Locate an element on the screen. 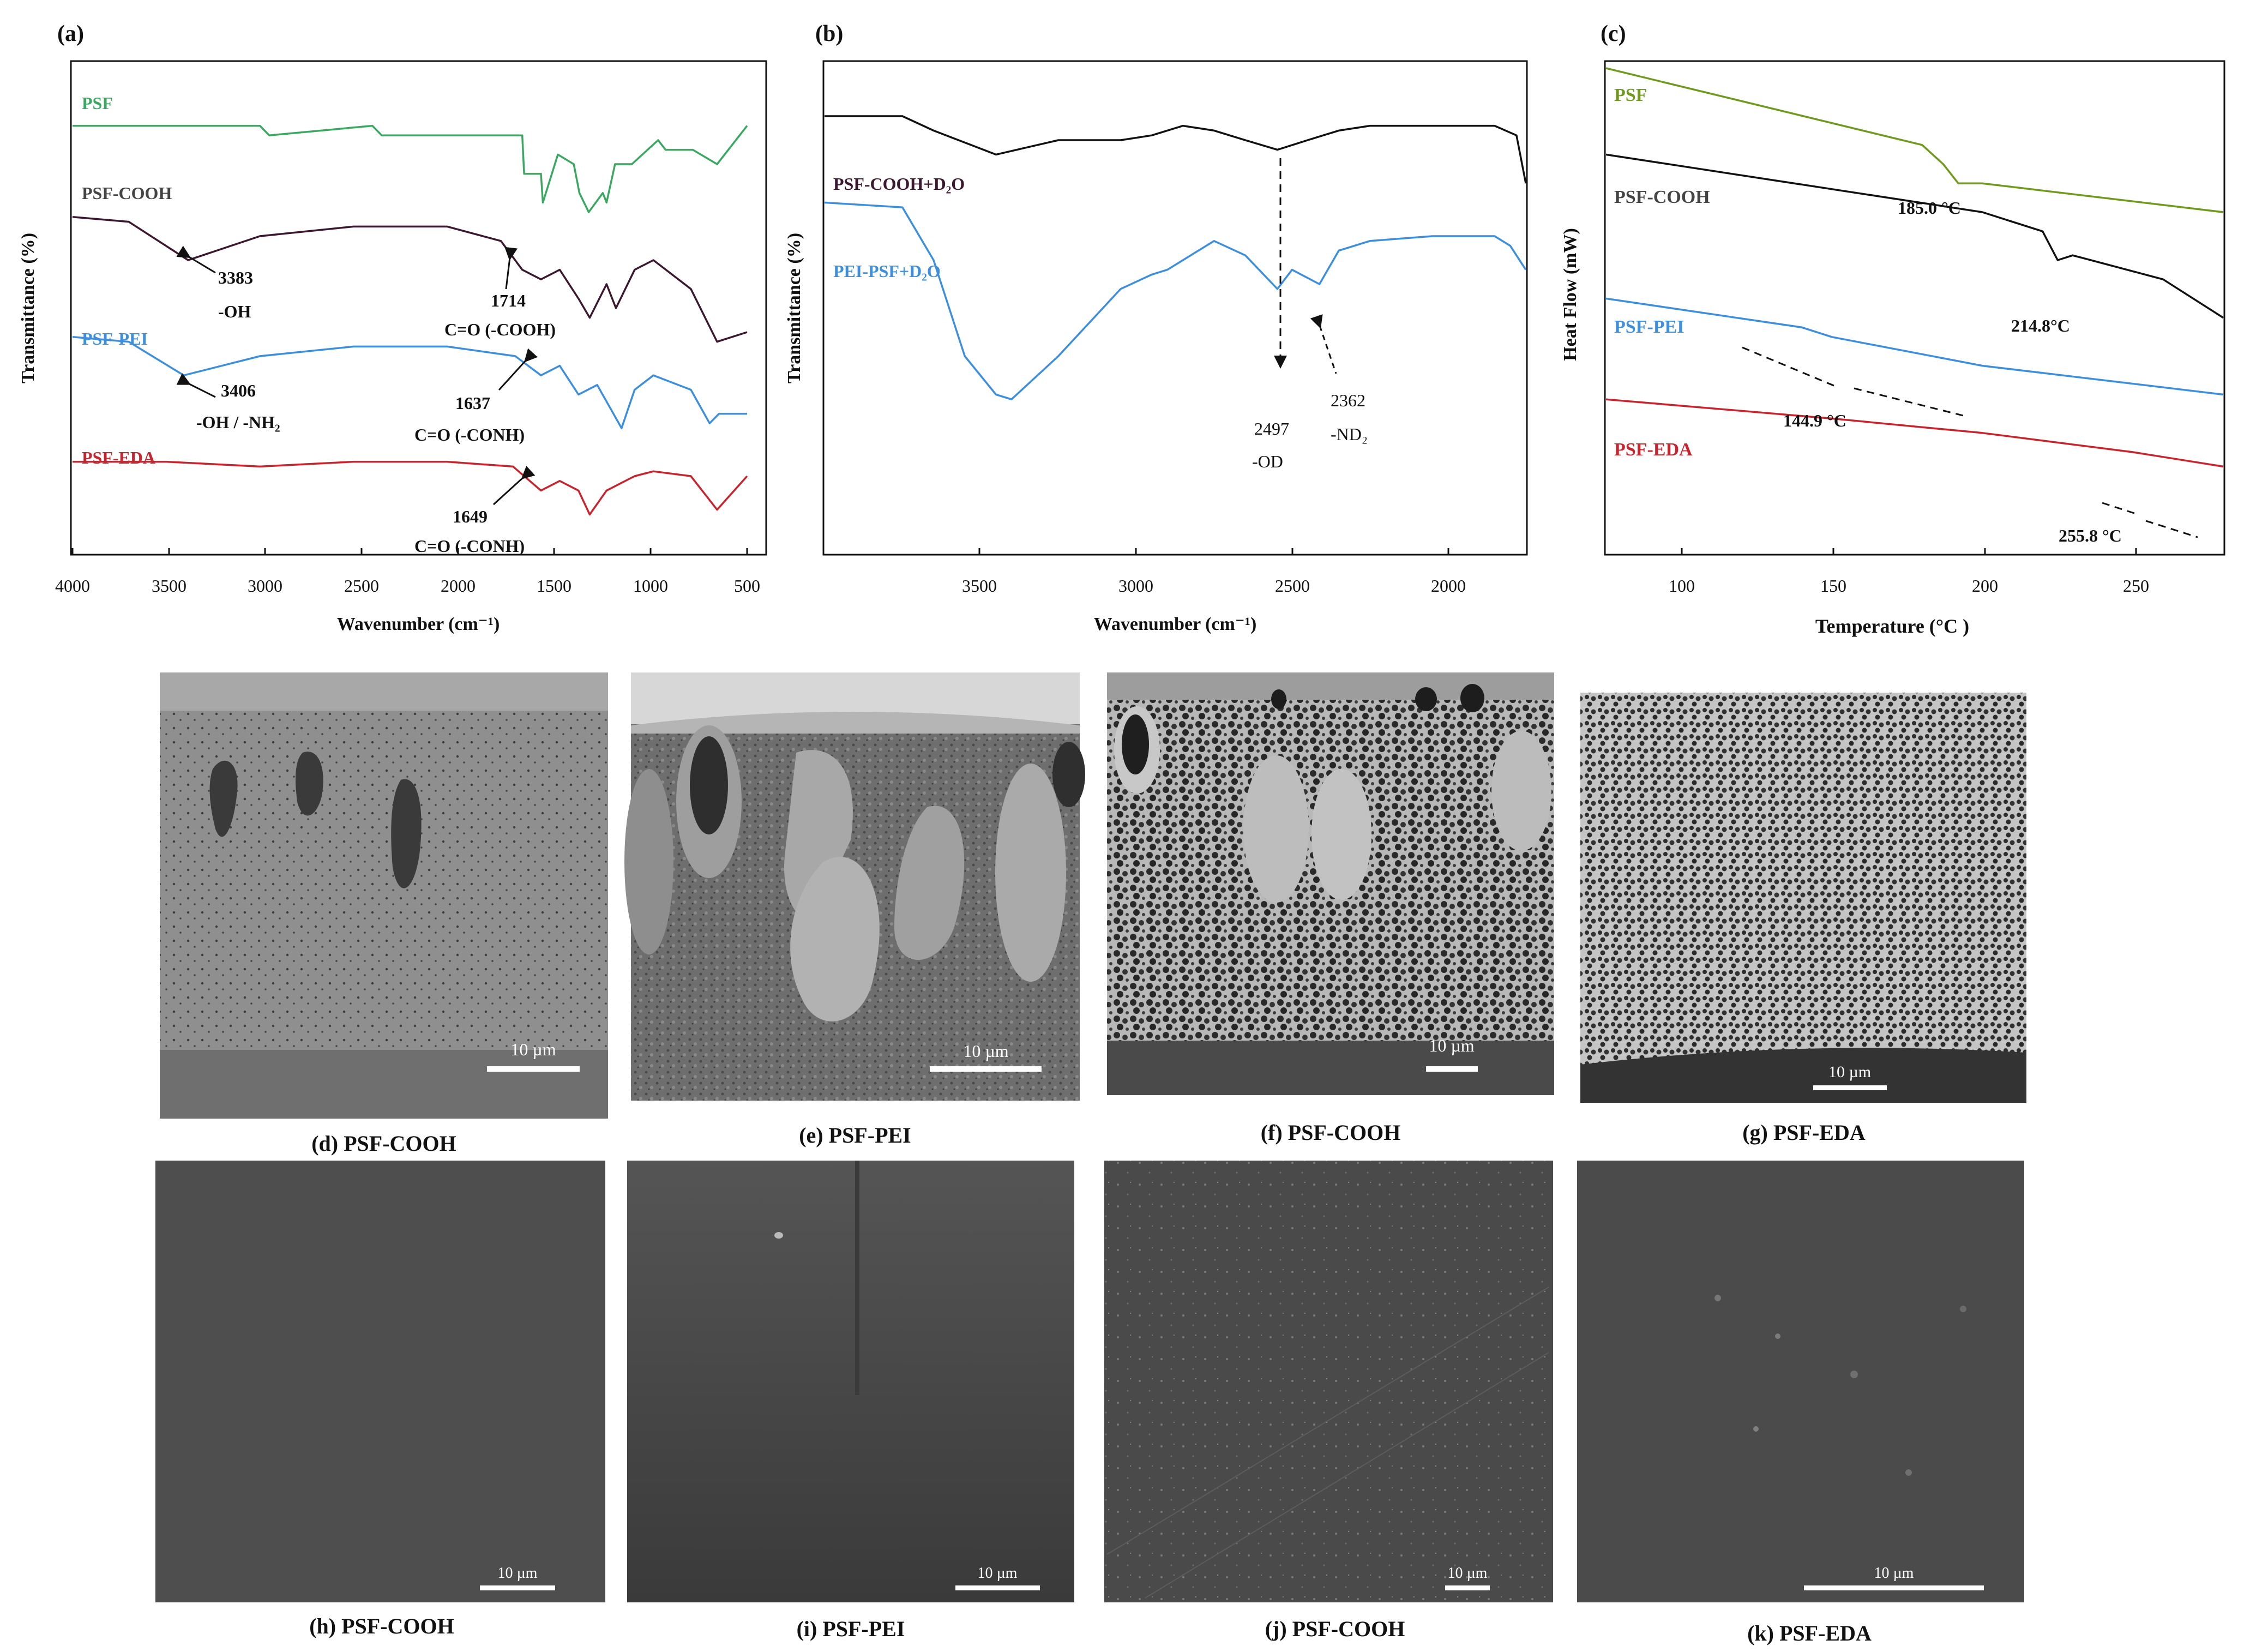 This screenshot has height=1652, width=2244. series-label-dsc-psf-eda: PSF-EDA is located at coordinates (1653, 450).